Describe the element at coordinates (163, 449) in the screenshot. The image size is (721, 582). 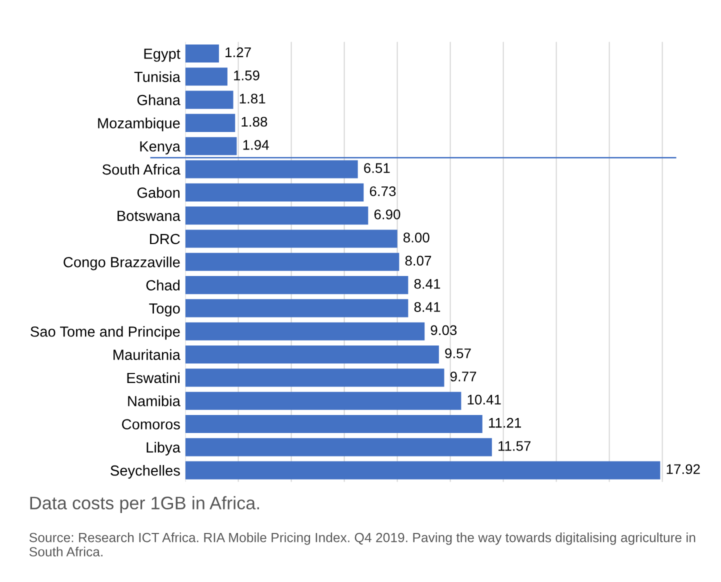
I see `y-tick-label: Libya` at that location.